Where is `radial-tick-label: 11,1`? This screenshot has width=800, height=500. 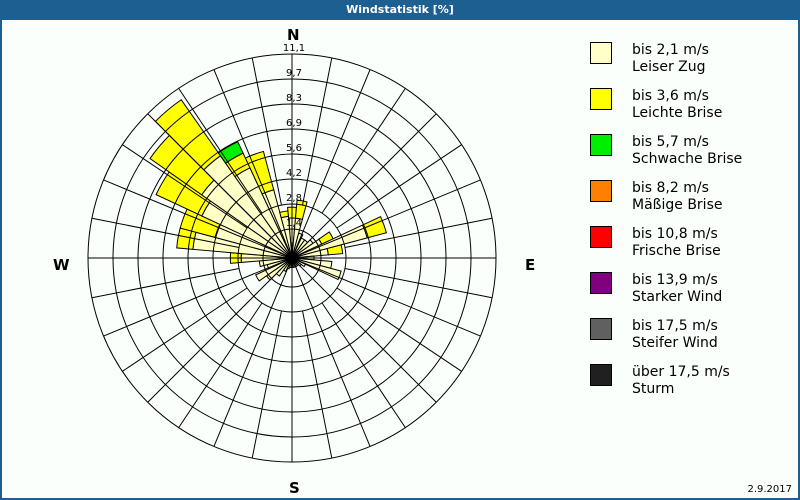 radial-tick-label: 11,1 is located at coordinates (294, 48).